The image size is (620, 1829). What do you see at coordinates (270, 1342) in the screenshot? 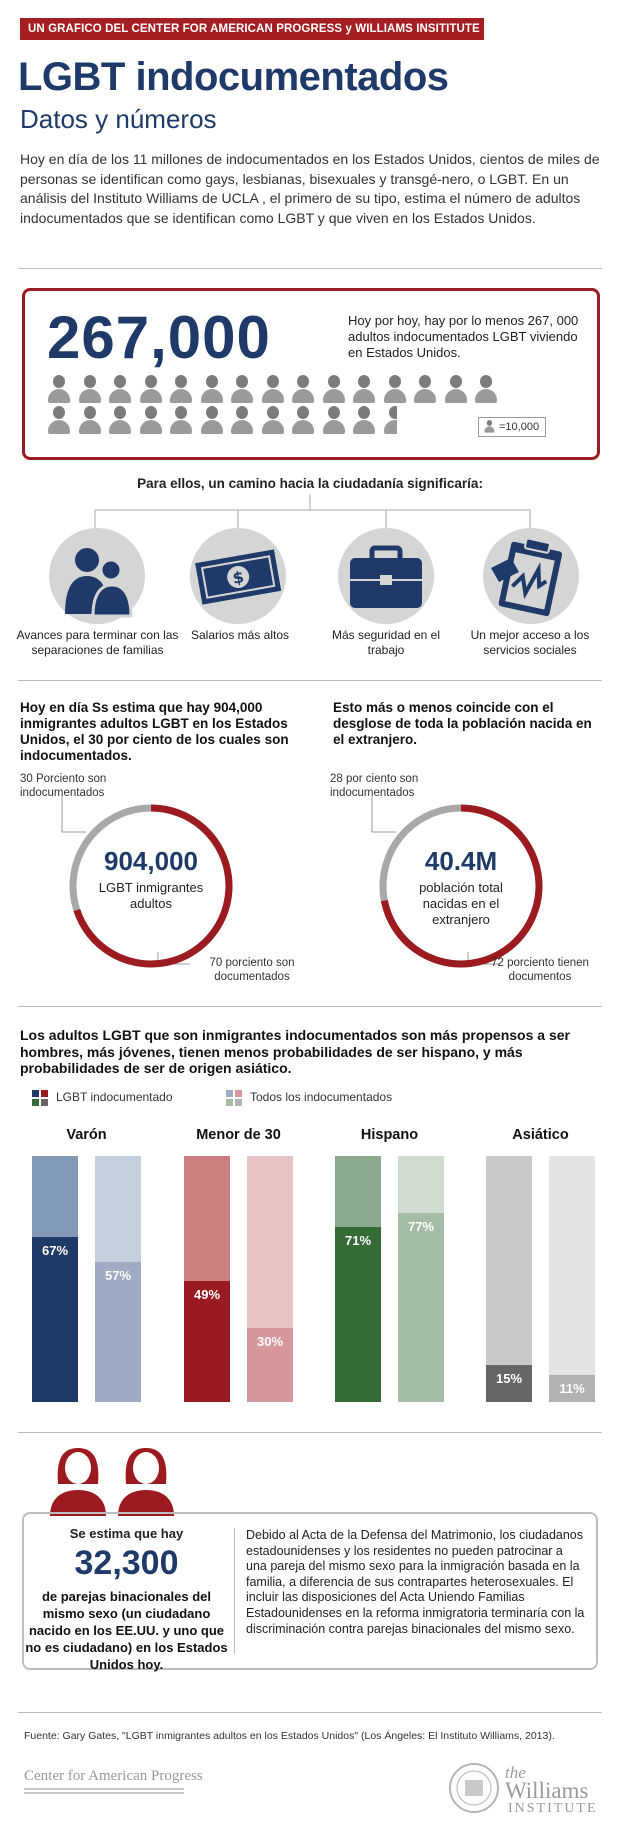
I see `bar-value-label: 30%` at bounding box center [270, 1342].